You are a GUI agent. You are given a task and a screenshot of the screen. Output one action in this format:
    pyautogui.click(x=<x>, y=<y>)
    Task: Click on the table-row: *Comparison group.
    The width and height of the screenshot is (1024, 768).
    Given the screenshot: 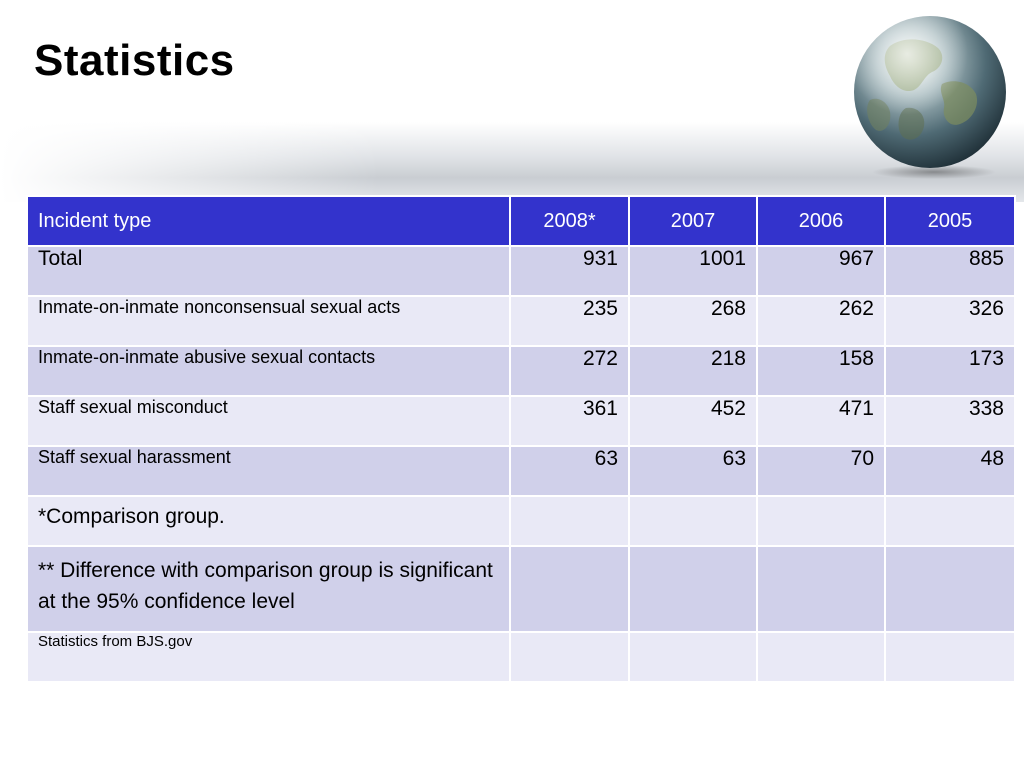 What is the action you would take?
    pyautogui.click(x=521, y=521)
    